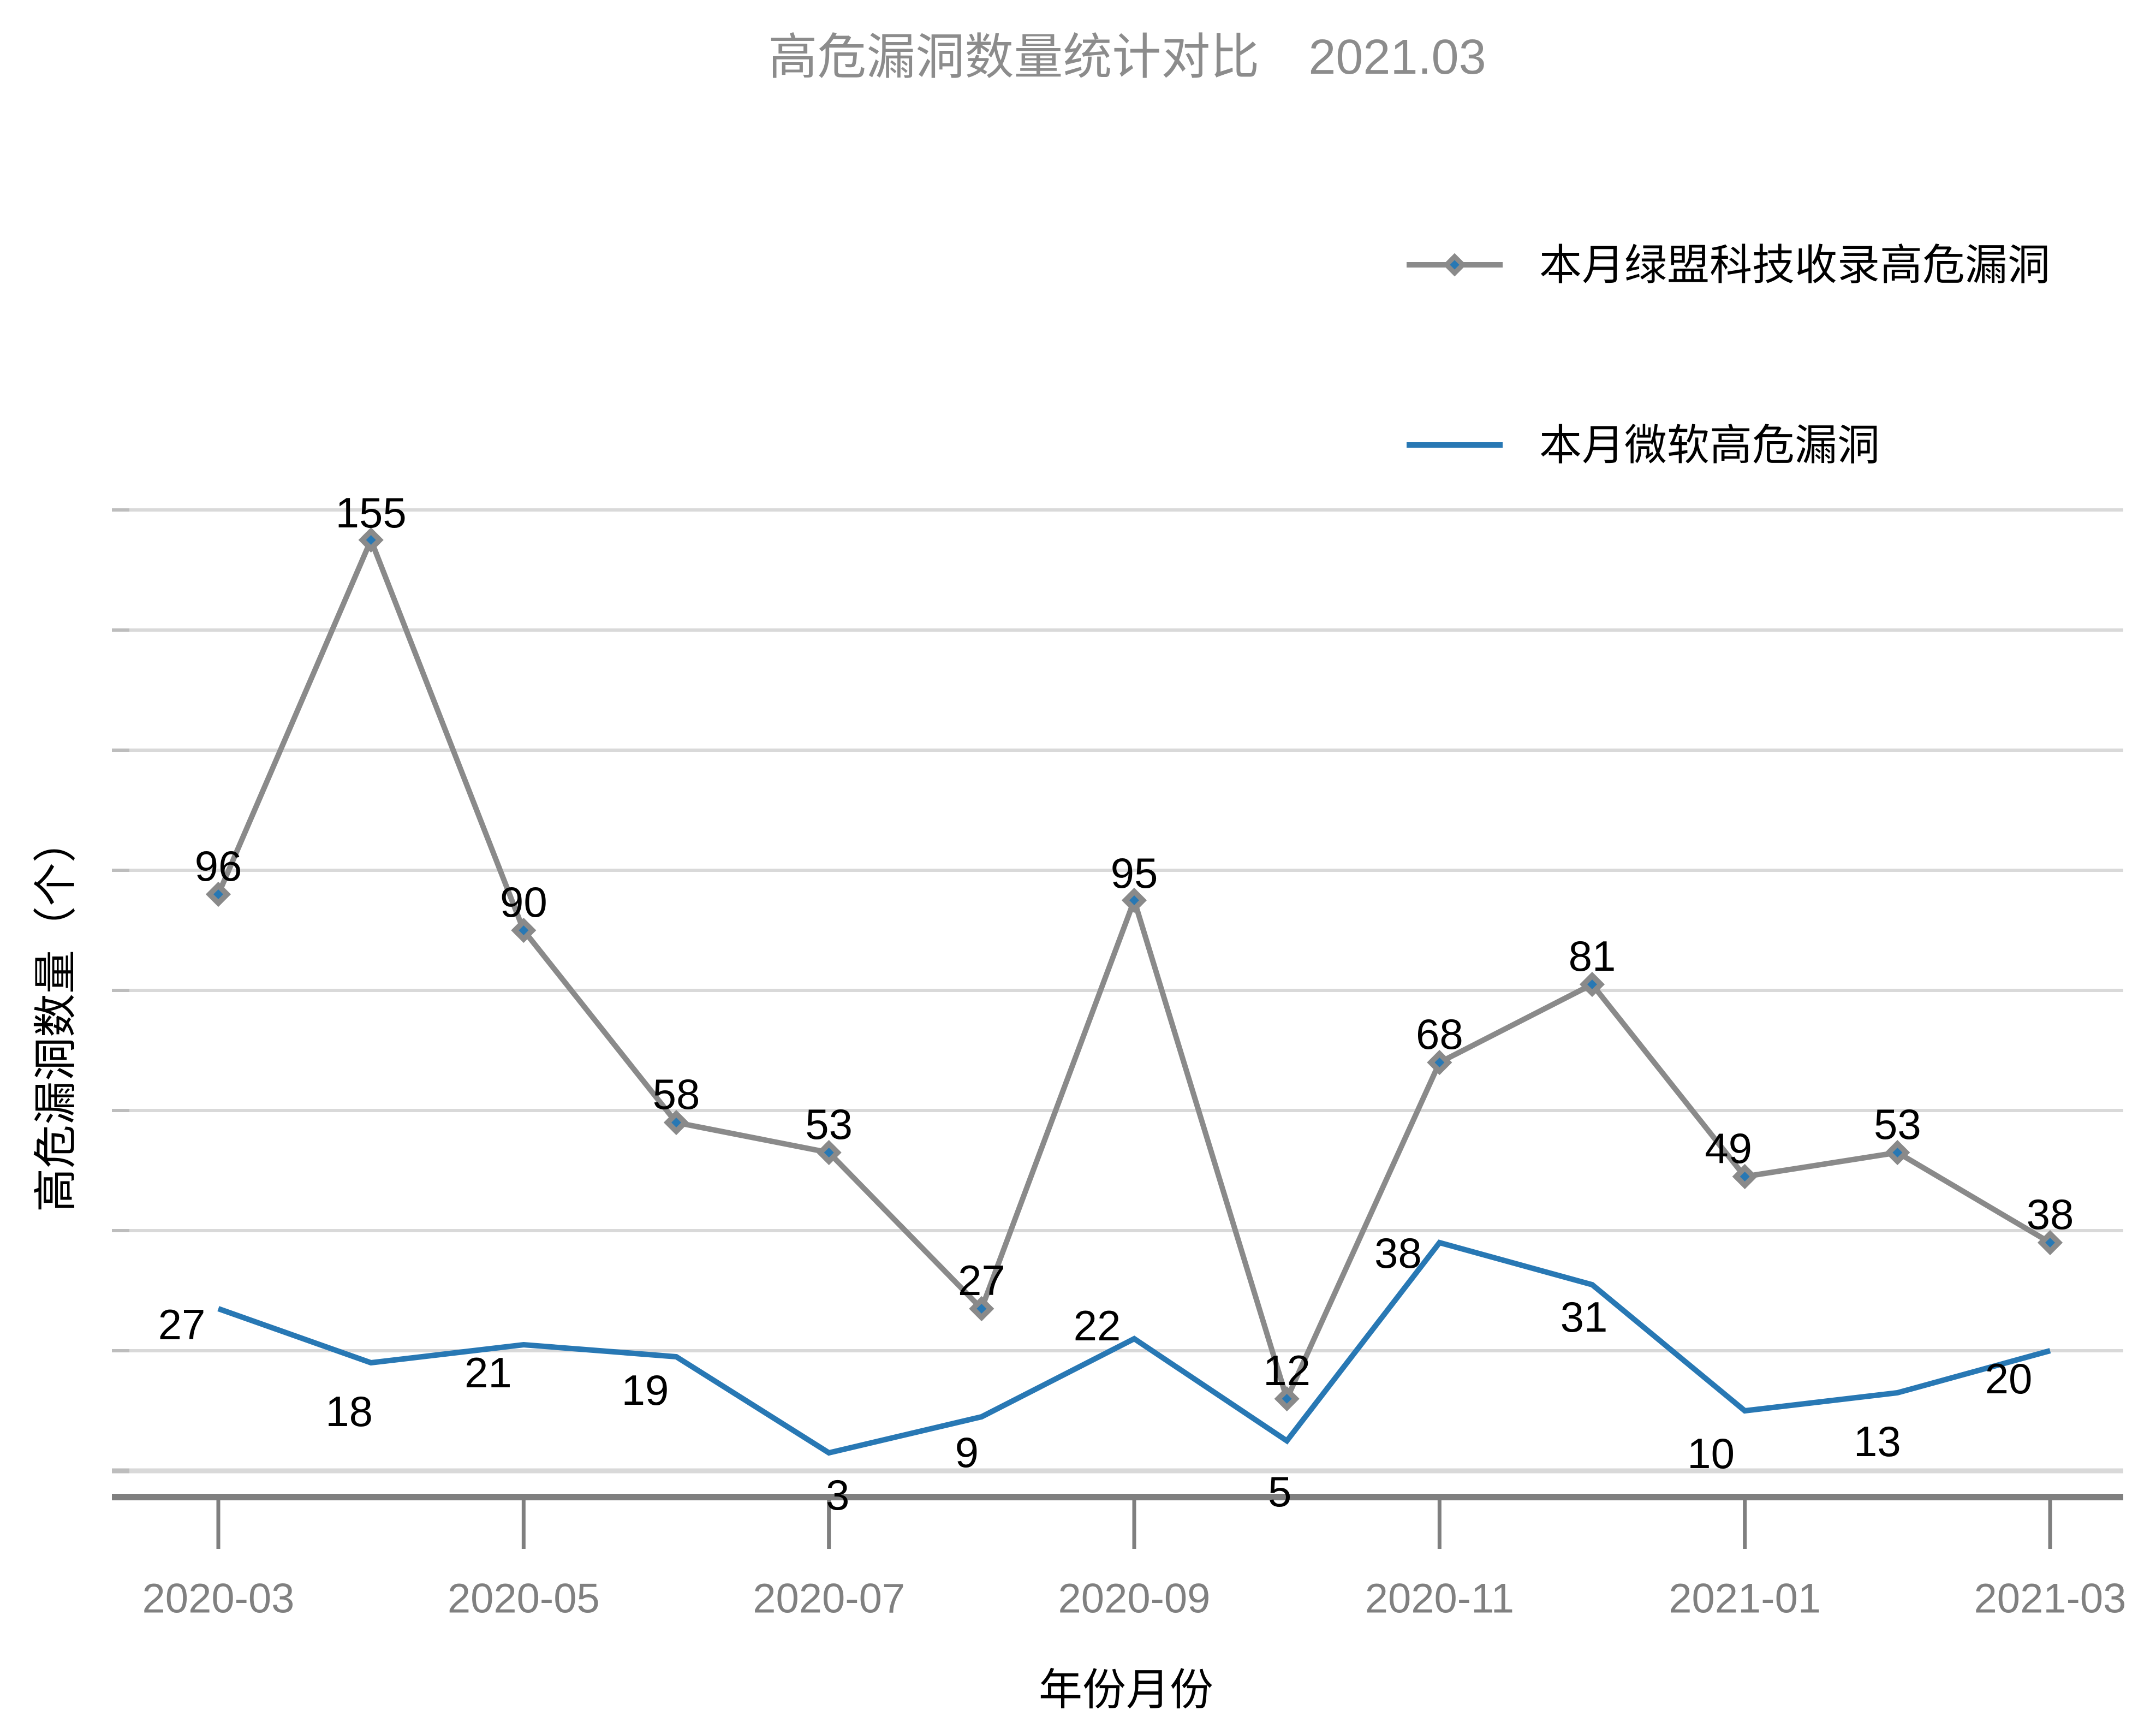 Image resolution: width=2156 pixels, height=1734 pixels. I want to click on data-label: 13, so click(1877, 1441).